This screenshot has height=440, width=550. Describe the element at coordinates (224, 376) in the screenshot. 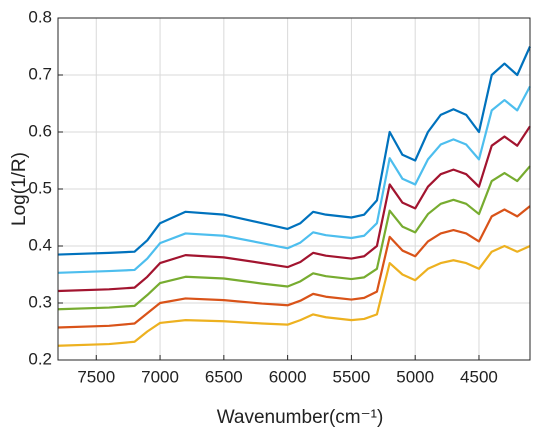

I see `x-tick-label: 6500` at that location.